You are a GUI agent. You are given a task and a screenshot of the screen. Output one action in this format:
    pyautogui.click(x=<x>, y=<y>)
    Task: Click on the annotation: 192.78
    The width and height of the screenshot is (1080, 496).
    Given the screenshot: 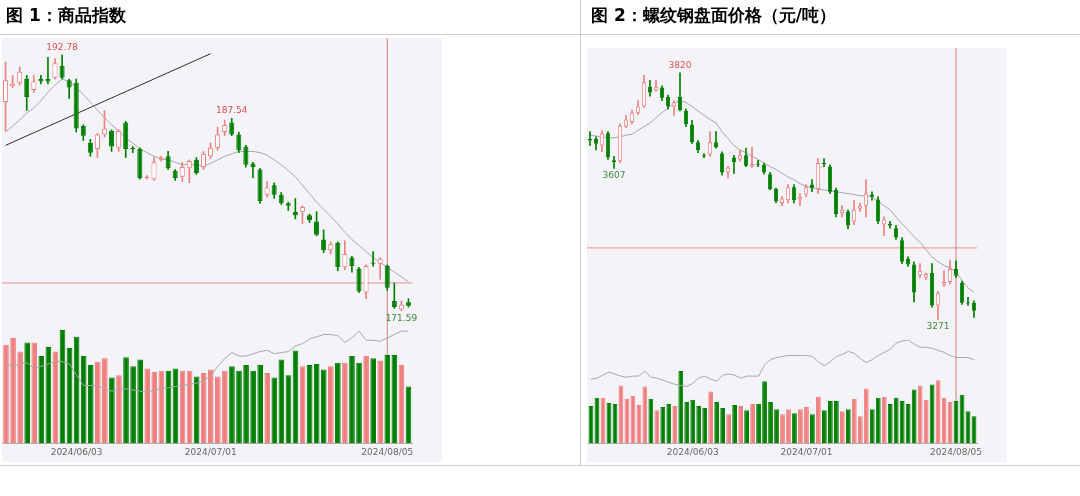 What is the action you would take?
    pyautogui.click(x=62, y=46)
    